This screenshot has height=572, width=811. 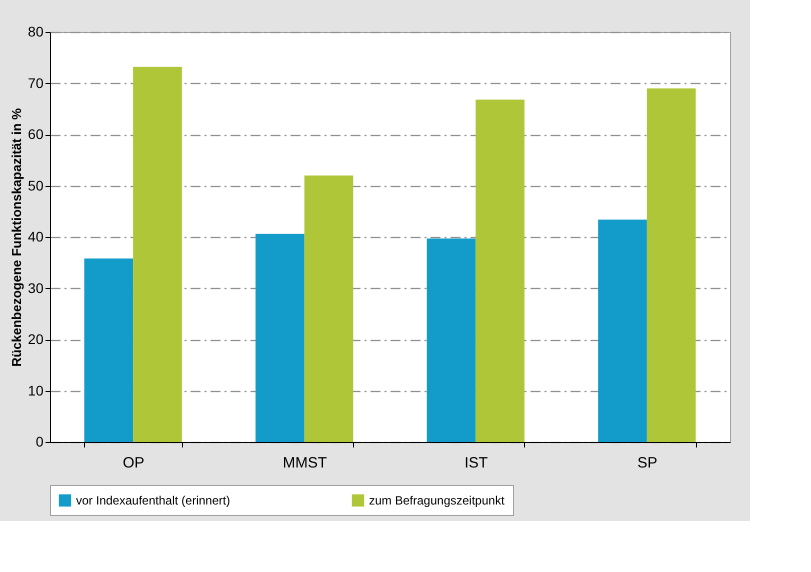 What do you see at coordinates (647, 463) in the screenshot?
I see `x-tick-label: SP` at bounding box center [647, 463].